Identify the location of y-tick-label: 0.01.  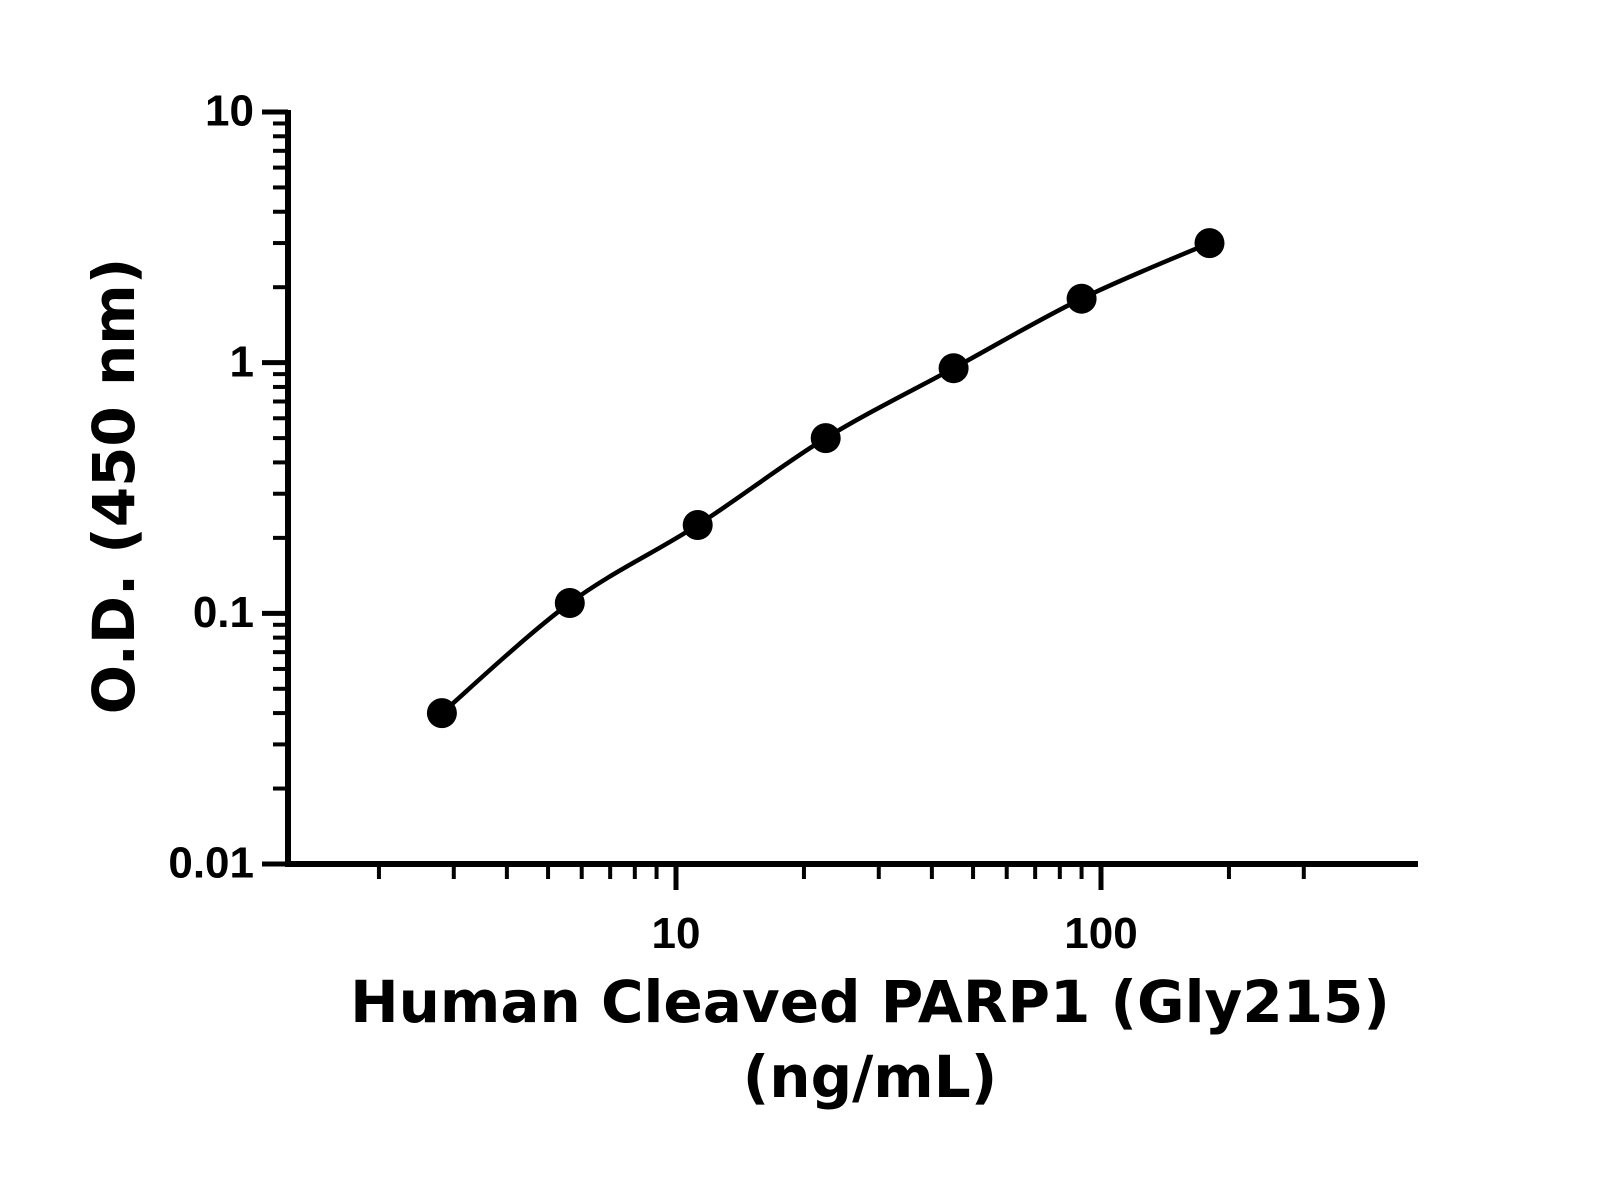
(211, 863).